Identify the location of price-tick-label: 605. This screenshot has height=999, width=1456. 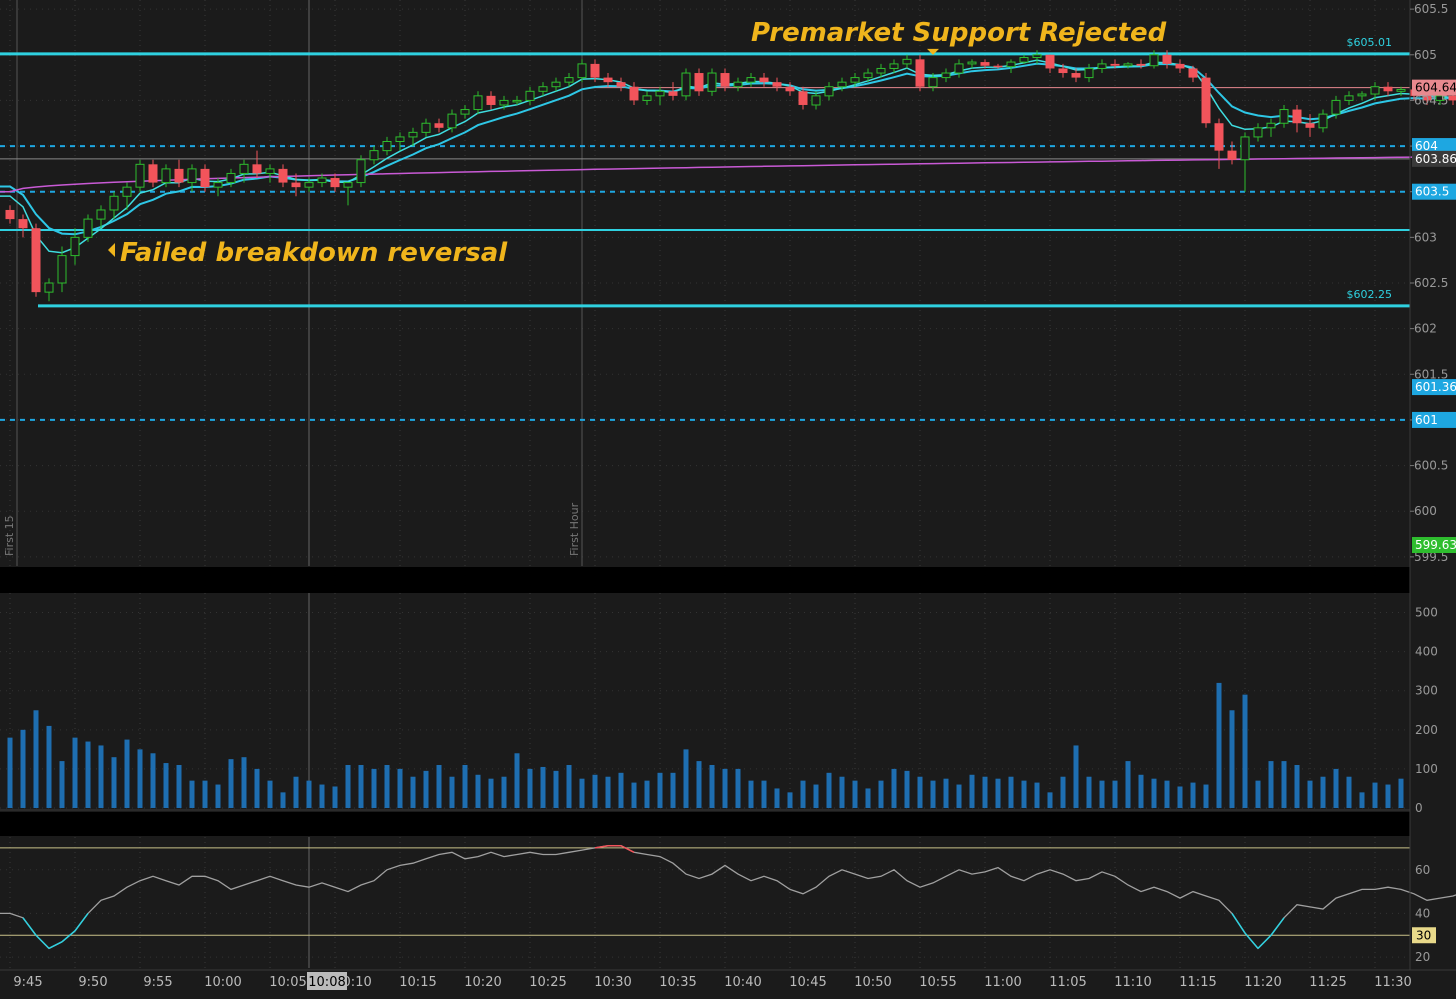
(1425, 55).